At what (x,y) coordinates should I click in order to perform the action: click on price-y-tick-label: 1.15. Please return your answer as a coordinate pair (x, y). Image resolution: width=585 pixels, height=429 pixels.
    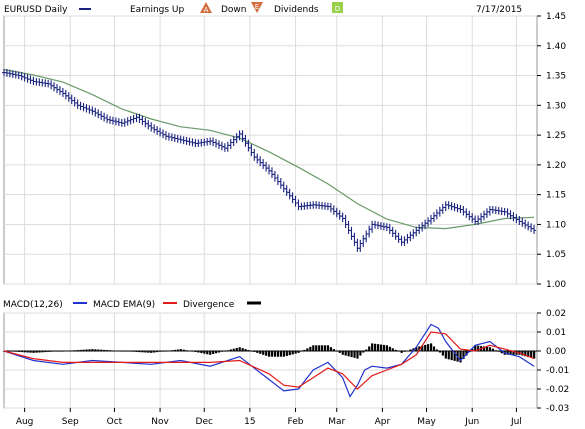
    Looking at the image, I should click on (556, 196).